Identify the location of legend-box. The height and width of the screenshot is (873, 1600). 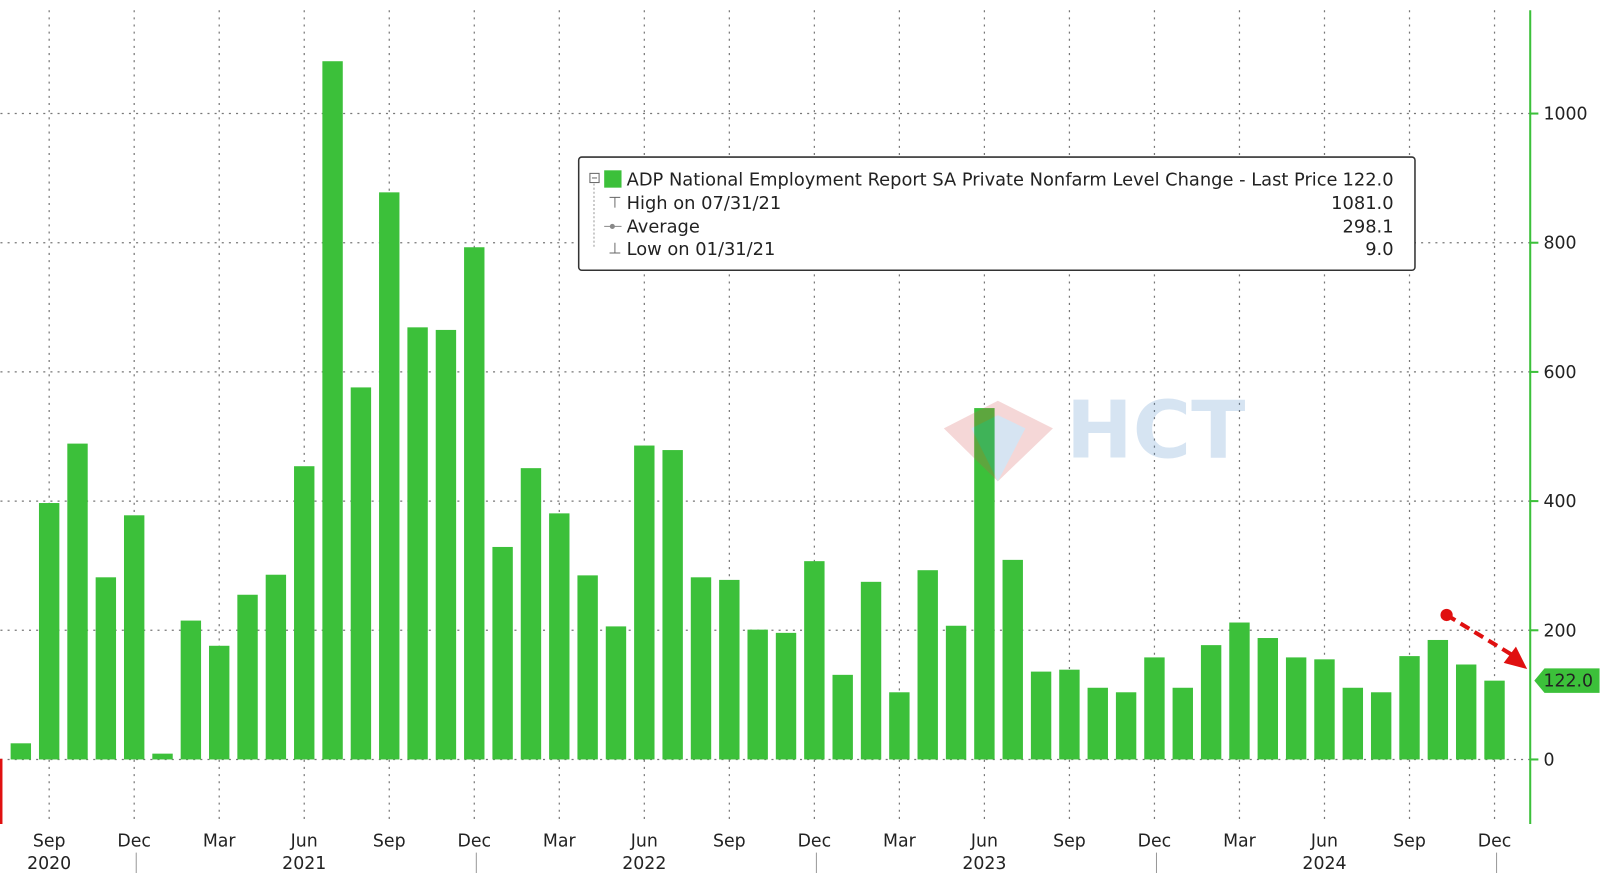
(996, 214).